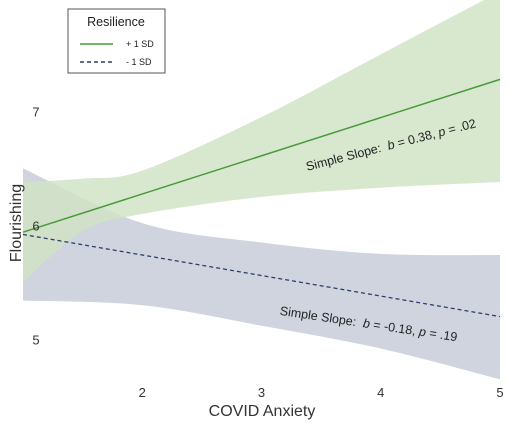 The image size is (510, 429). Describe the element at coordinates (380, 392) in the screenshot. I see `x-tick-label-4: 4` at that location.